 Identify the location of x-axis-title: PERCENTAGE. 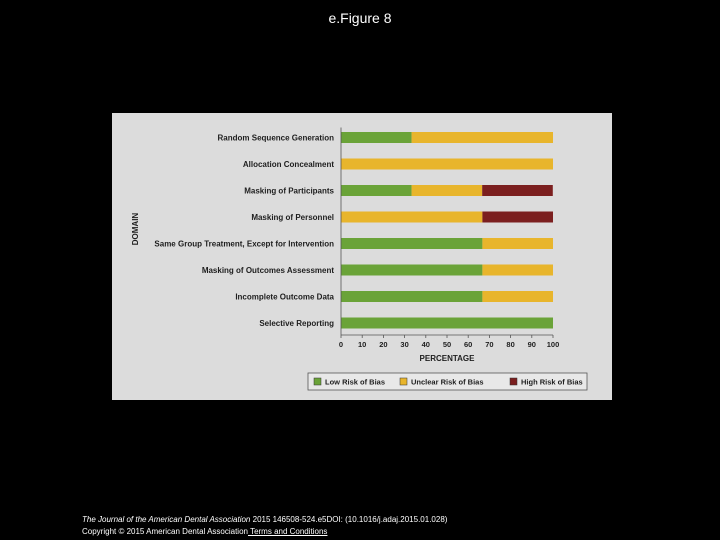
(448, 358).